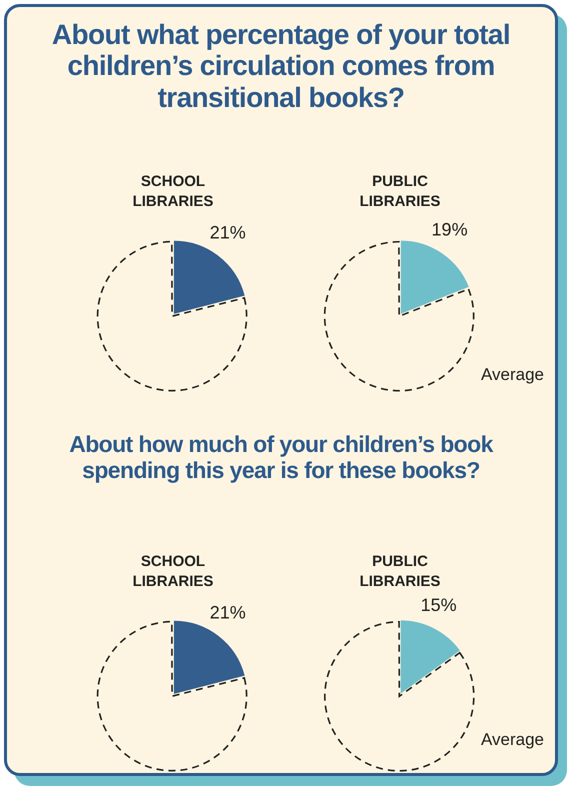 Image resolution: width=573 pixels, height=792 pixels. I want to click on data-label: 19%, so click(450, 230).